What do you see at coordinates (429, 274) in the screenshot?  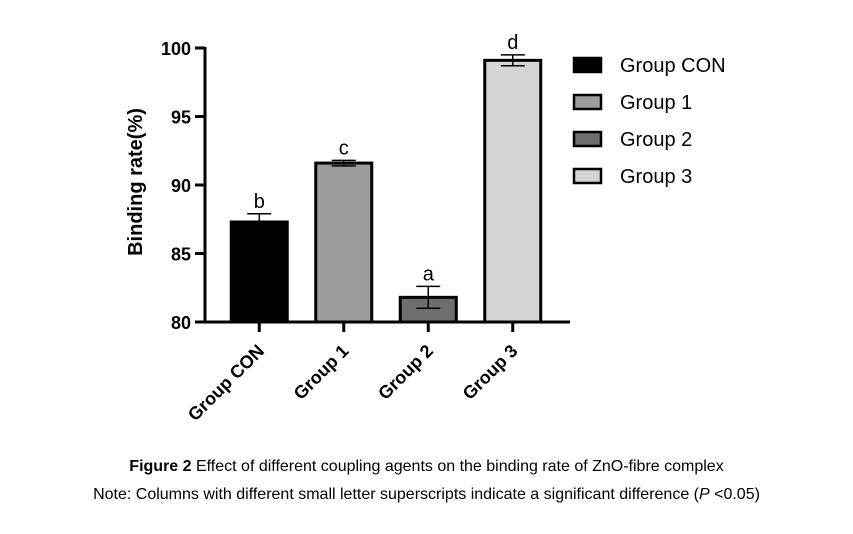 I see `significance-letter-3: a` at bounding box center [429, 274].